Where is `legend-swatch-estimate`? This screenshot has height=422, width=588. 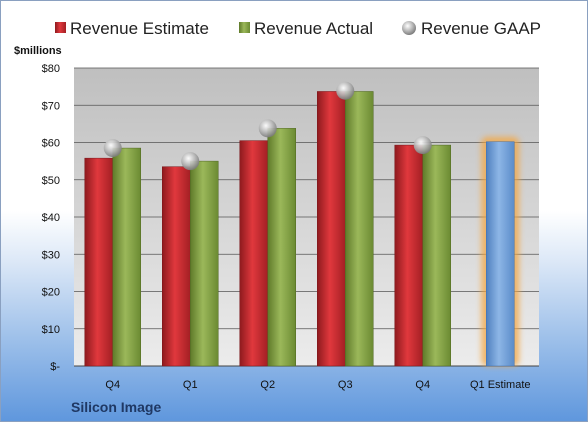
legend-swatch-estimate is located at coordinates (60, 27).